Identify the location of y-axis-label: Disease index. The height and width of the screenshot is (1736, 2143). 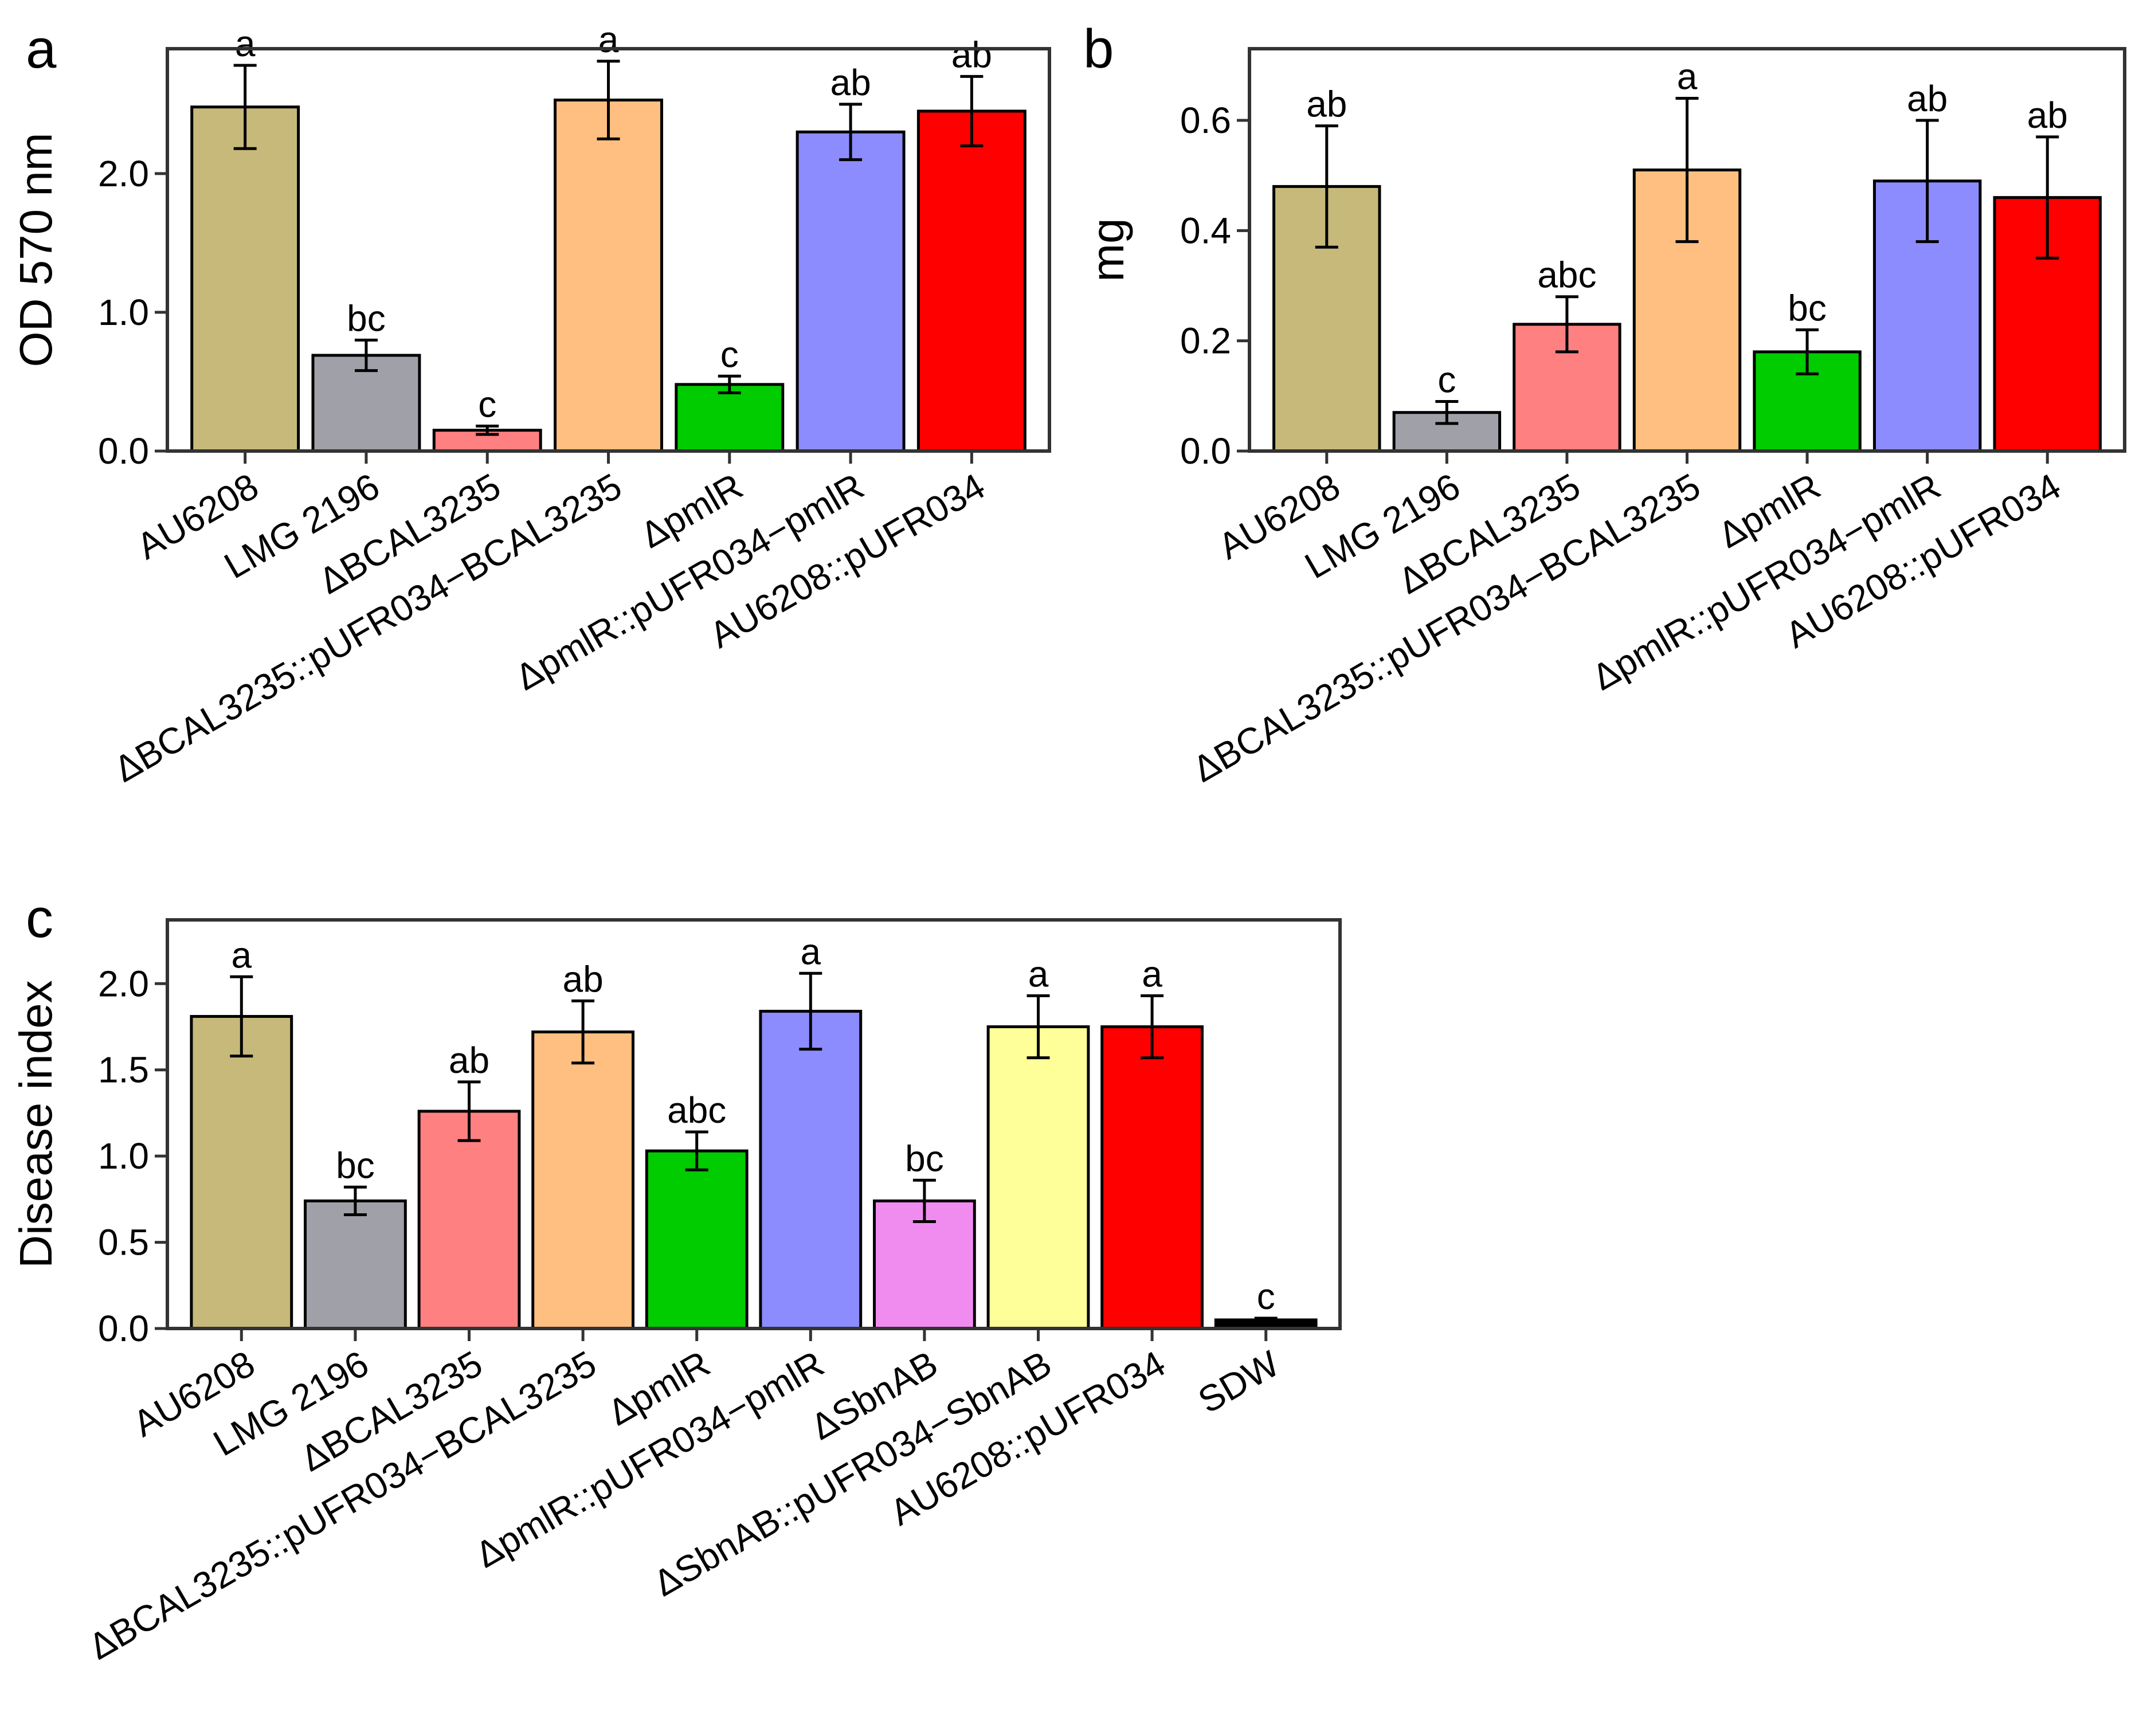
(35, 1124).